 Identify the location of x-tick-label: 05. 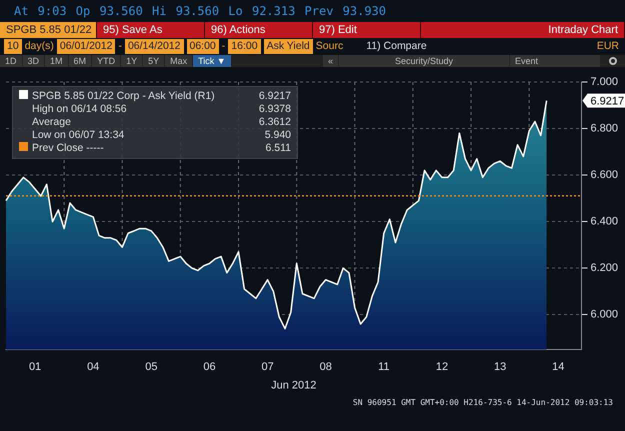
(151, 367).